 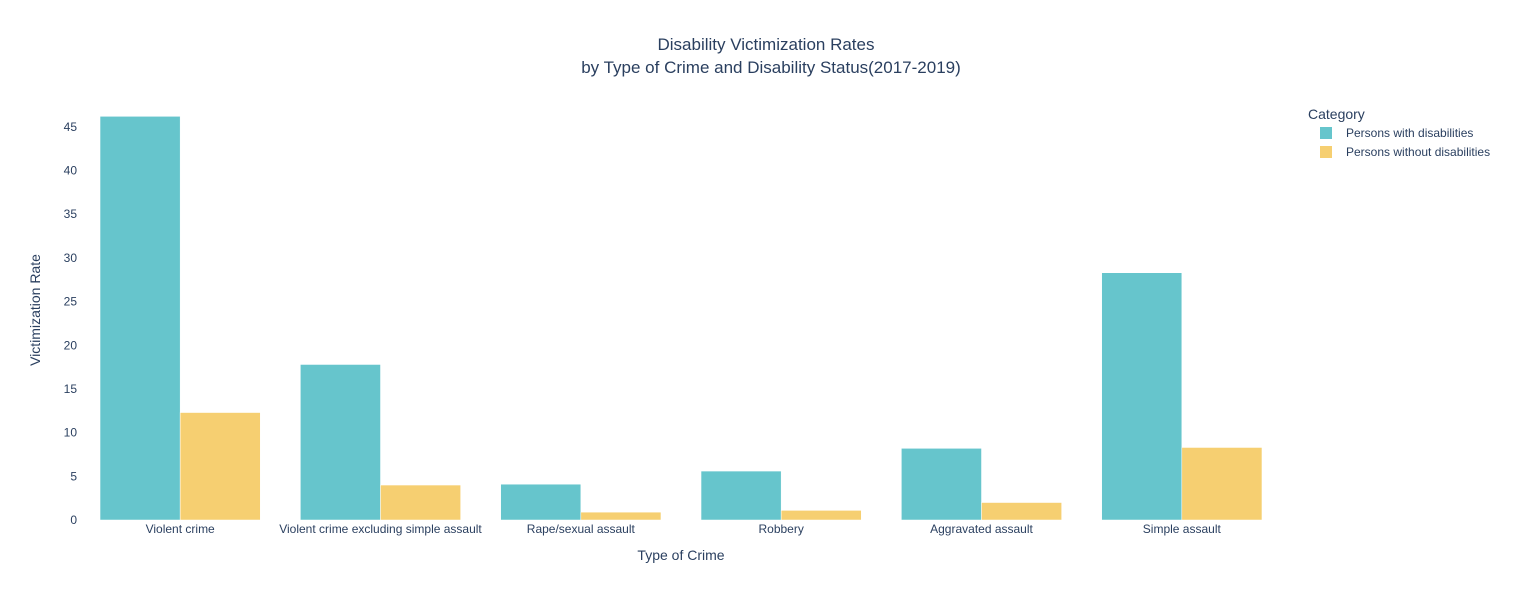 I want to click on y-tick-label: 45, so click(x=71, y=127).